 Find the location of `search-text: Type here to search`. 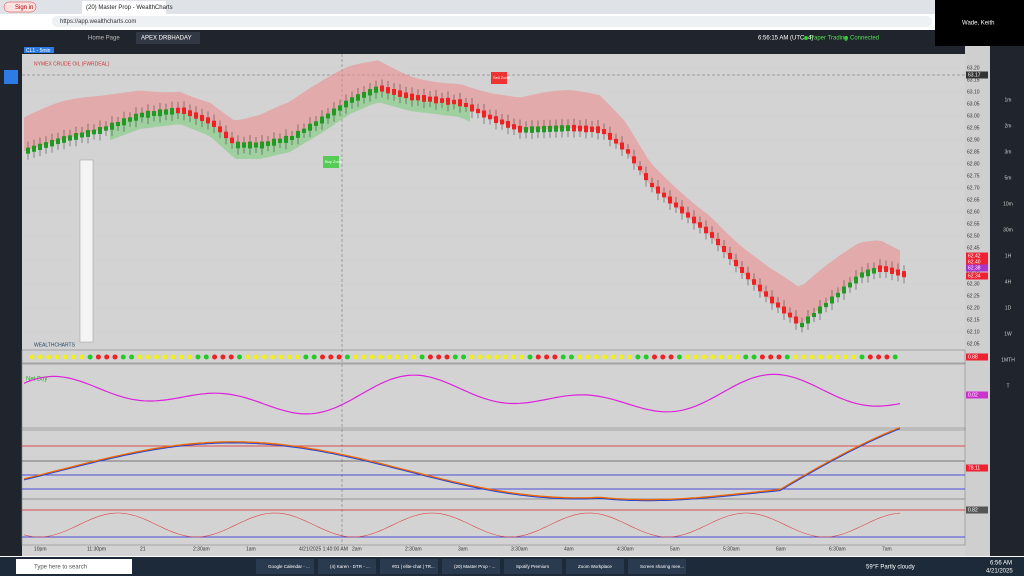

search-text: Type here to search is located at coordinates (60, 568).